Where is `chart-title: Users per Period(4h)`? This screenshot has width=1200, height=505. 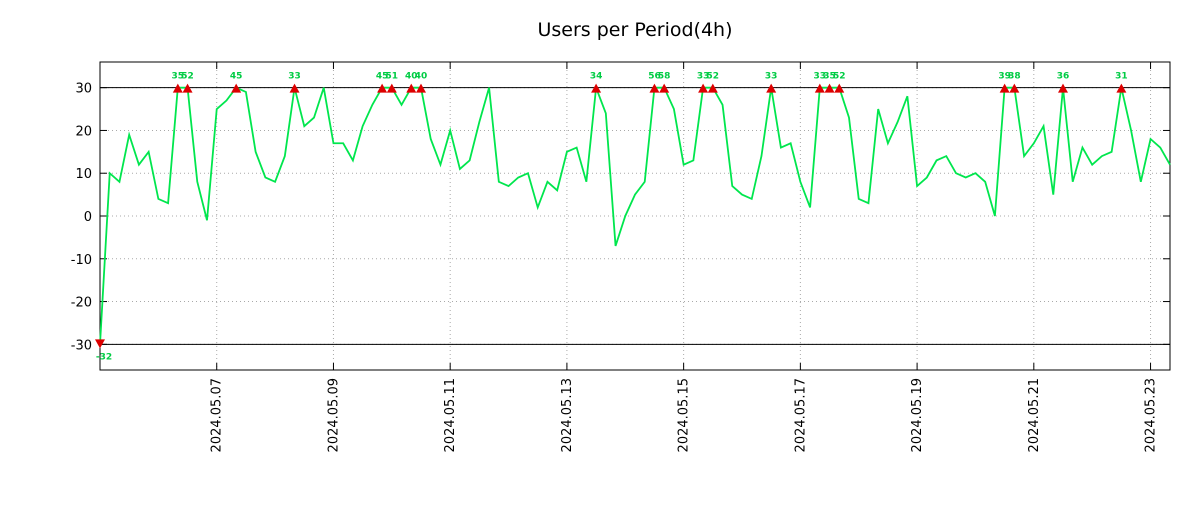 chart-title: Users per Period(4h) is located at coordinates (634, 30).